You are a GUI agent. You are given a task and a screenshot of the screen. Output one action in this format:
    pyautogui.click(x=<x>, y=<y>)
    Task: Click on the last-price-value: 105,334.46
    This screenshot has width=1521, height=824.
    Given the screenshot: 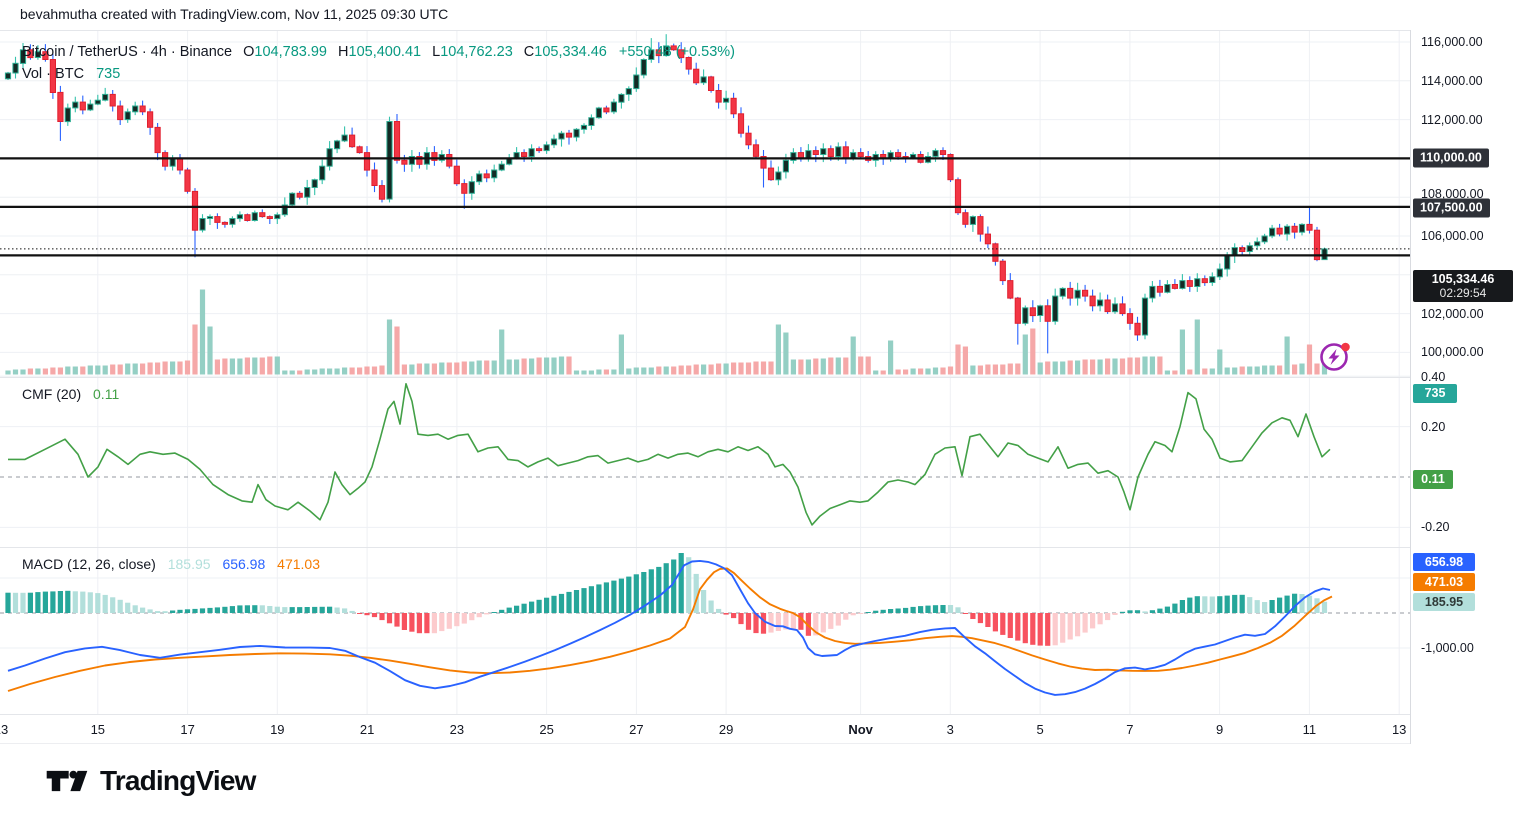 What is the action you would take?
    pyautogui.click(x=1463, y=279)
    